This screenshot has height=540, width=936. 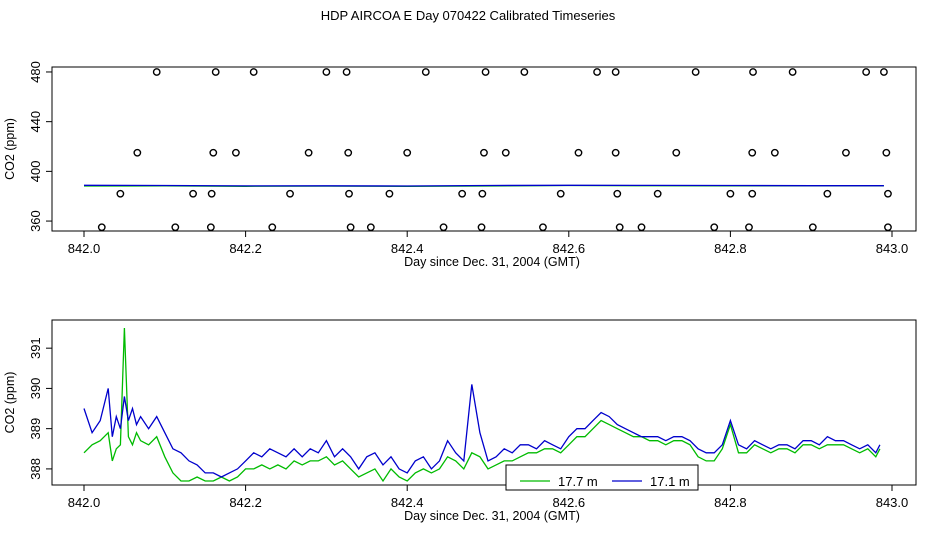 I want to click on y-tick-label: 480, so click(x=35, y=72).